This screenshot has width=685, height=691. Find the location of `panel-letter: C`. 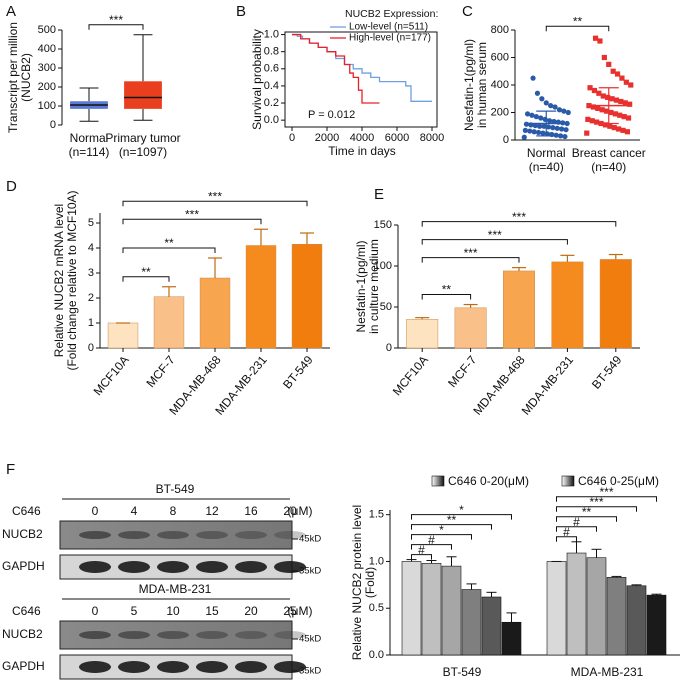

panel-letter: C is located at coordinates (467, 11).